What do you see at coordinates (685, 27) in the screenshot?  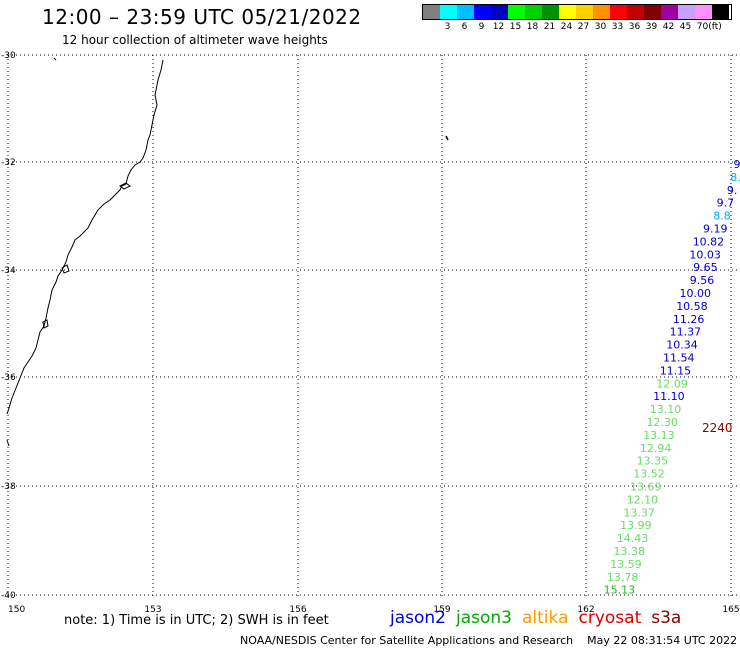 I see `color-scale-label: 45` at bounding box center [685, 27].